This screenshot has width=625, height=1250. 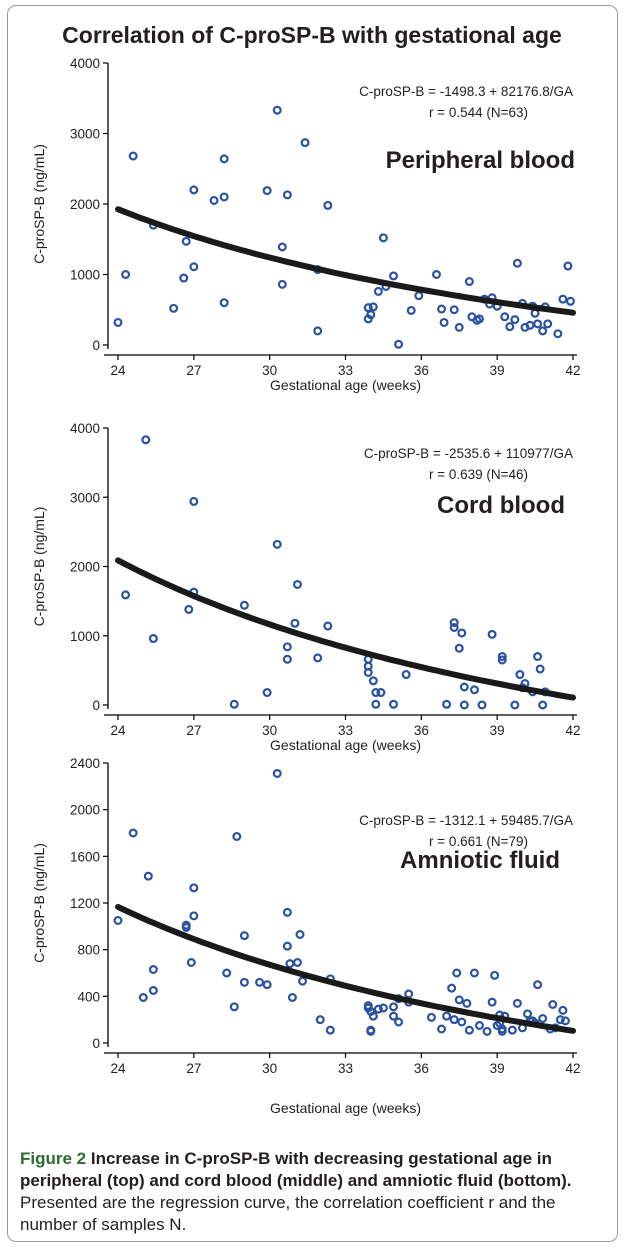 What do you see at coordinates (478, 841) in the screenshot?
I see `correlation-stats: r = 0.661 (N=79)` at bounding box center [478, 841].